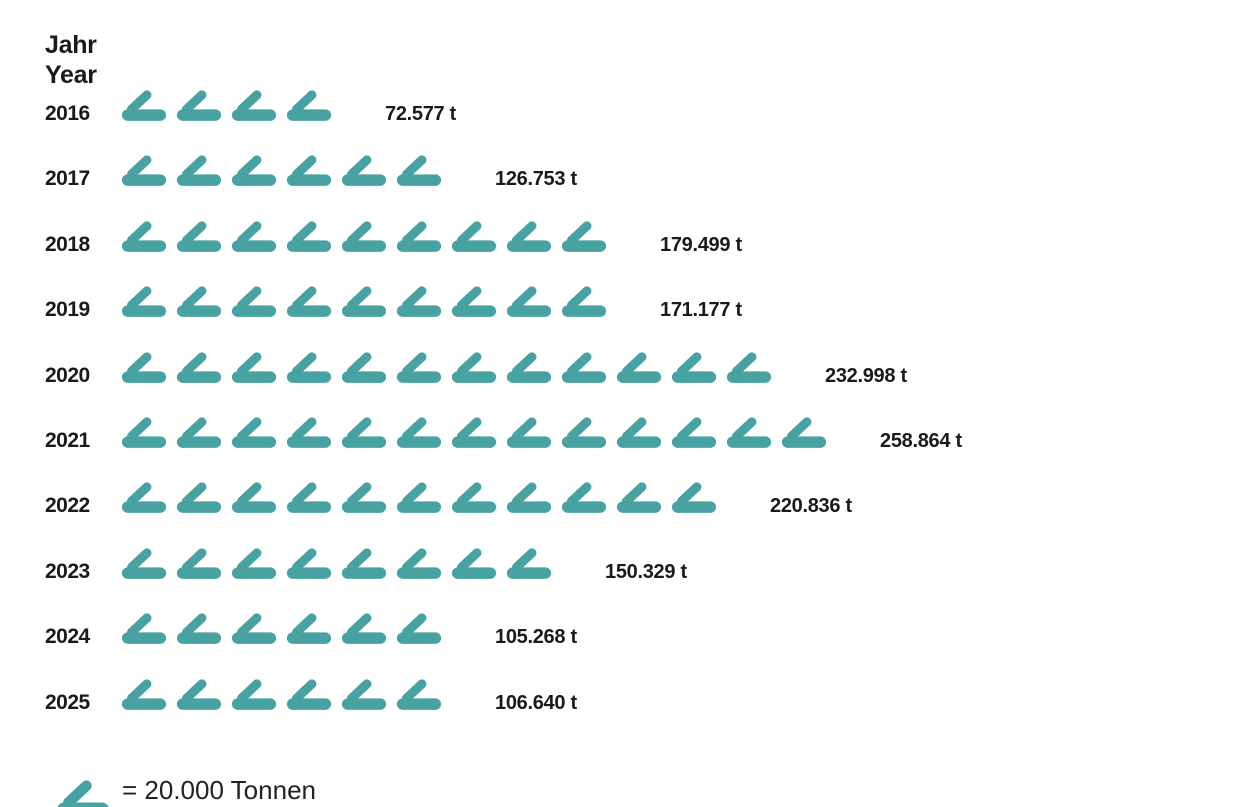 This screenshot has height=807, width=1242. I want to click on year-label: 2025, so click(67, 702).